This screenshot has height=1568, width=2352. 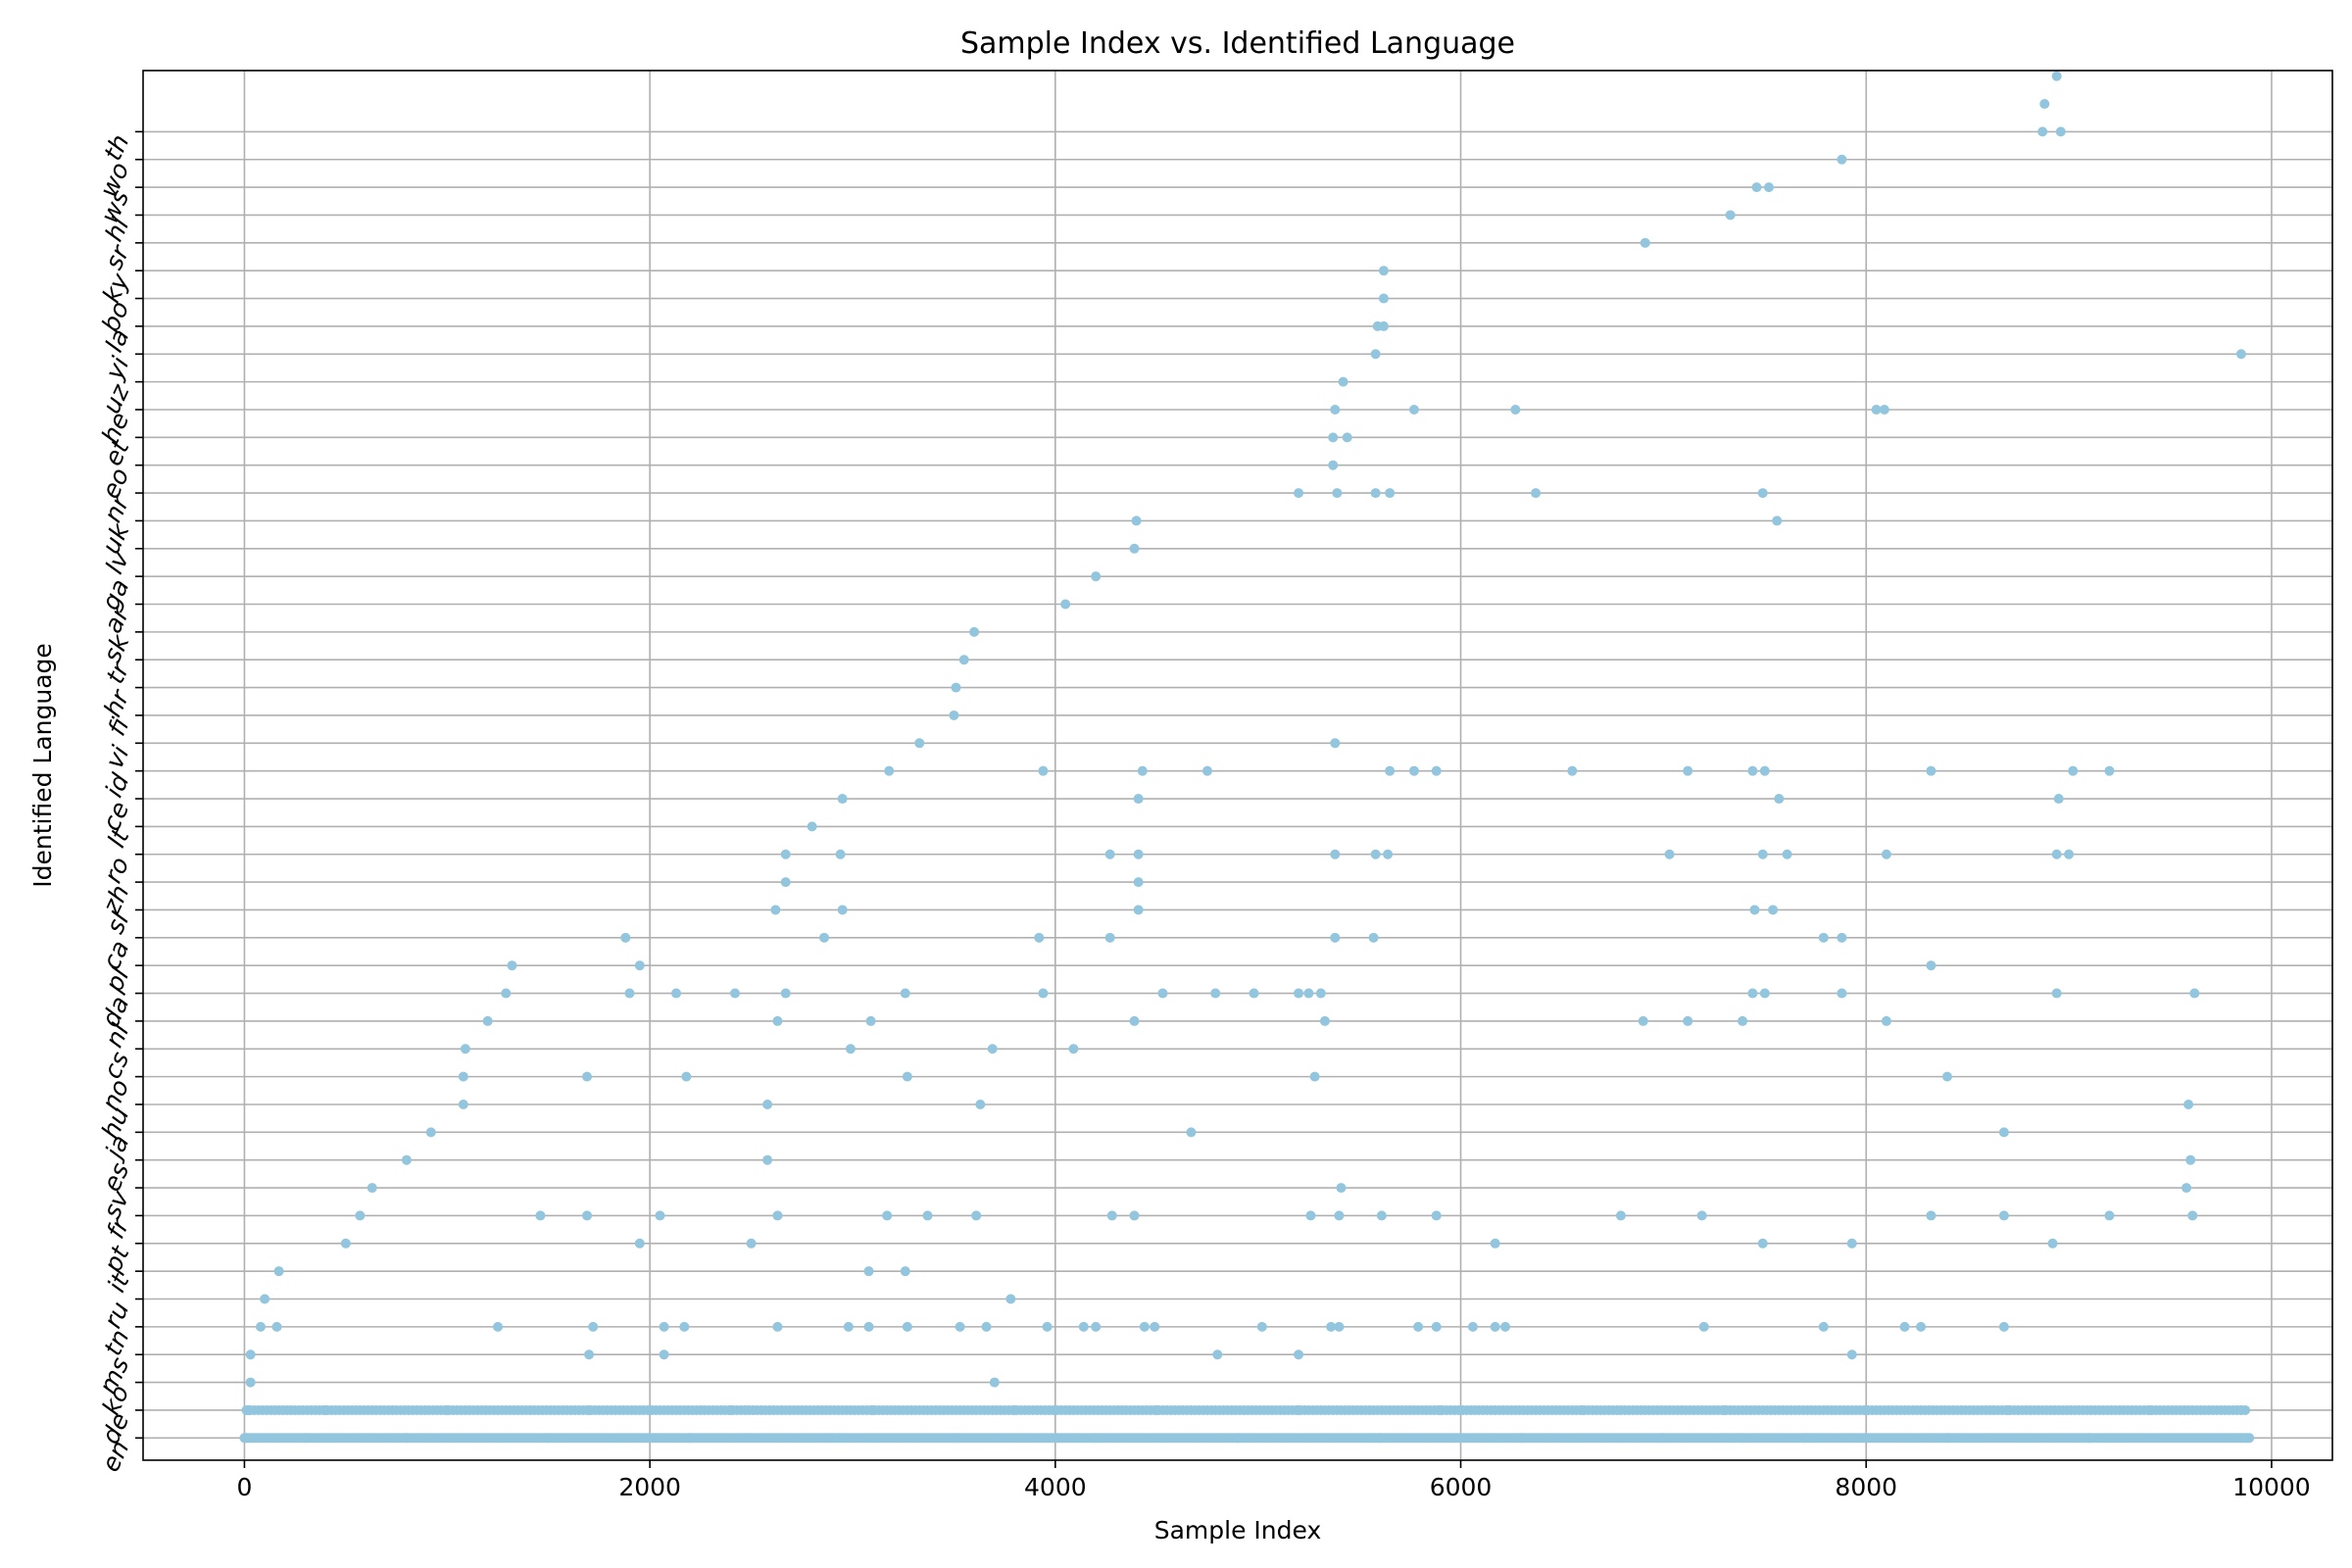 I want to click on x-tick-label: 8000, so click(x=1866, y=1487).